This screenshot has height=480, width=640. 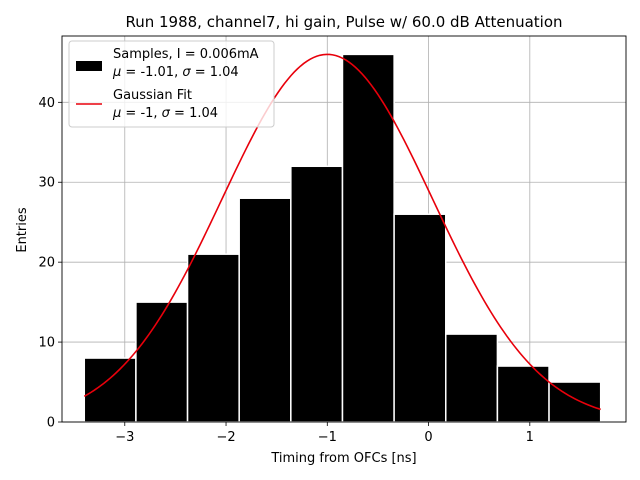 What do you see at coordinates (46, 263) in the screenshot?
I see `y-tick-label: 20` at bounding box center [46, 263].